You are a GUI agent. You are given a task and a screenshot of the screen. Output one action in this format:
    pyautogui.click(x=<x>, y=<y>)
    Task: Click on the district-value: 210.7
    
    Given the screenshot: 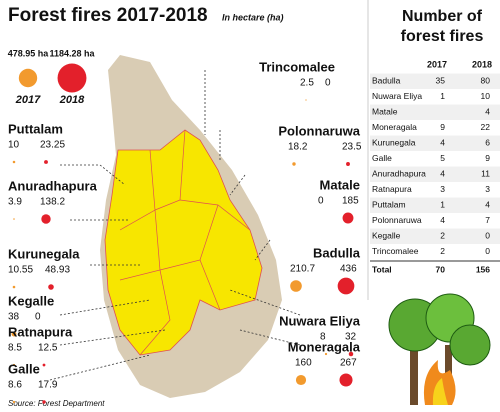 What is the action you would take?
    pyautogui.click(x=302, y=269)
    